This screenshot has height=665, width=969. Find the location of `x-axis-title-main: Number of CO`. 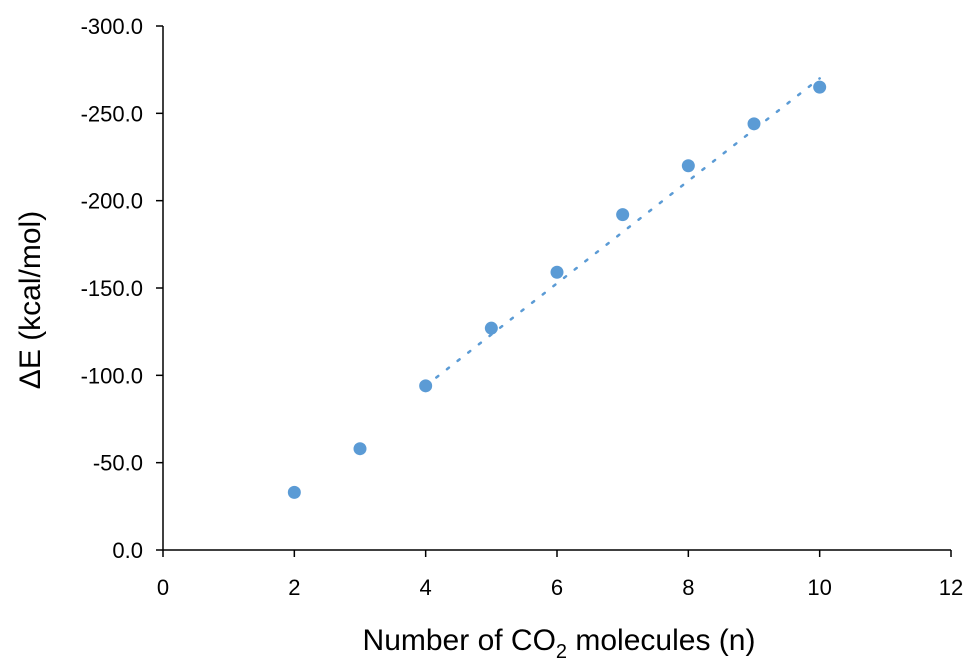

x-axis-title-main: Number of CO is located at coordinates (459, 640).